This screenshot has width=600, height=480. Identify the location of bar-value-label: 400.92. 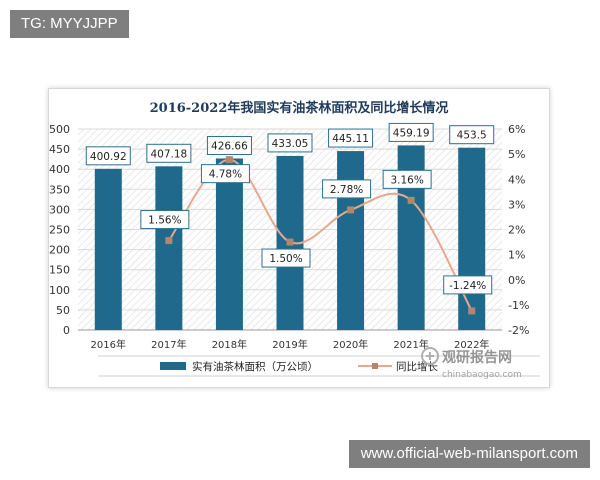
(108, 157).